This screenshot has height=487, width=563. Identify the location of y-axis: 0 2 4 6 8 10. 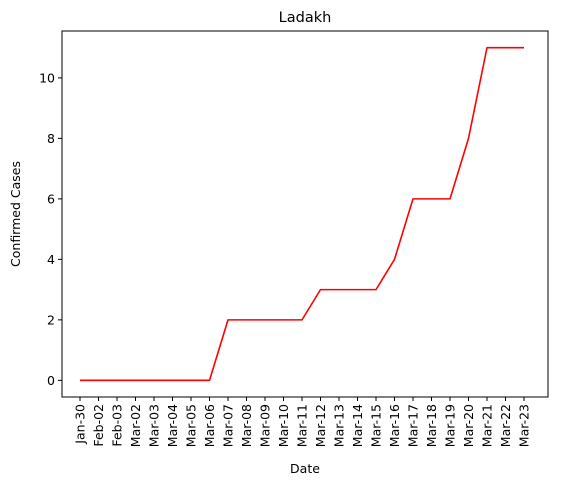
(50, 229).